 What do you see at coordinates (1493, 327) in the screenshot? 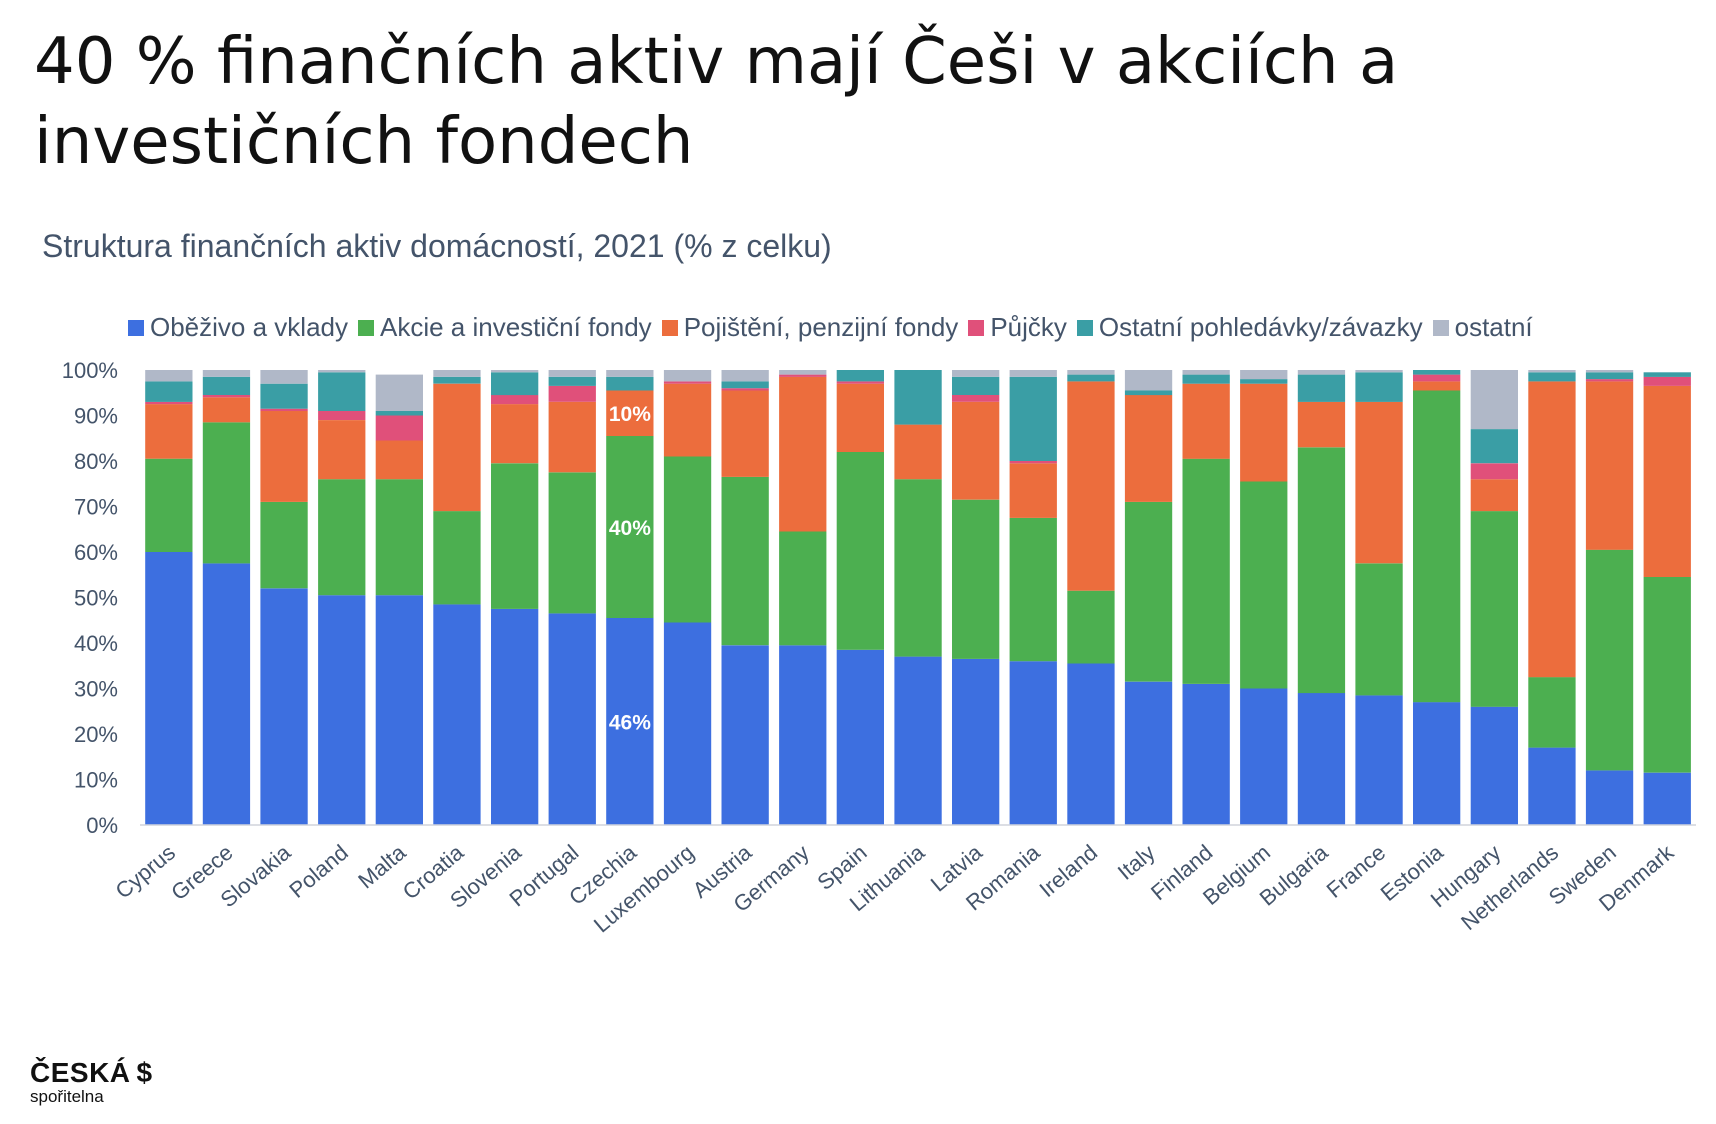
I see `legend-label-other: ostatní` at bounding box center [1493, 327].